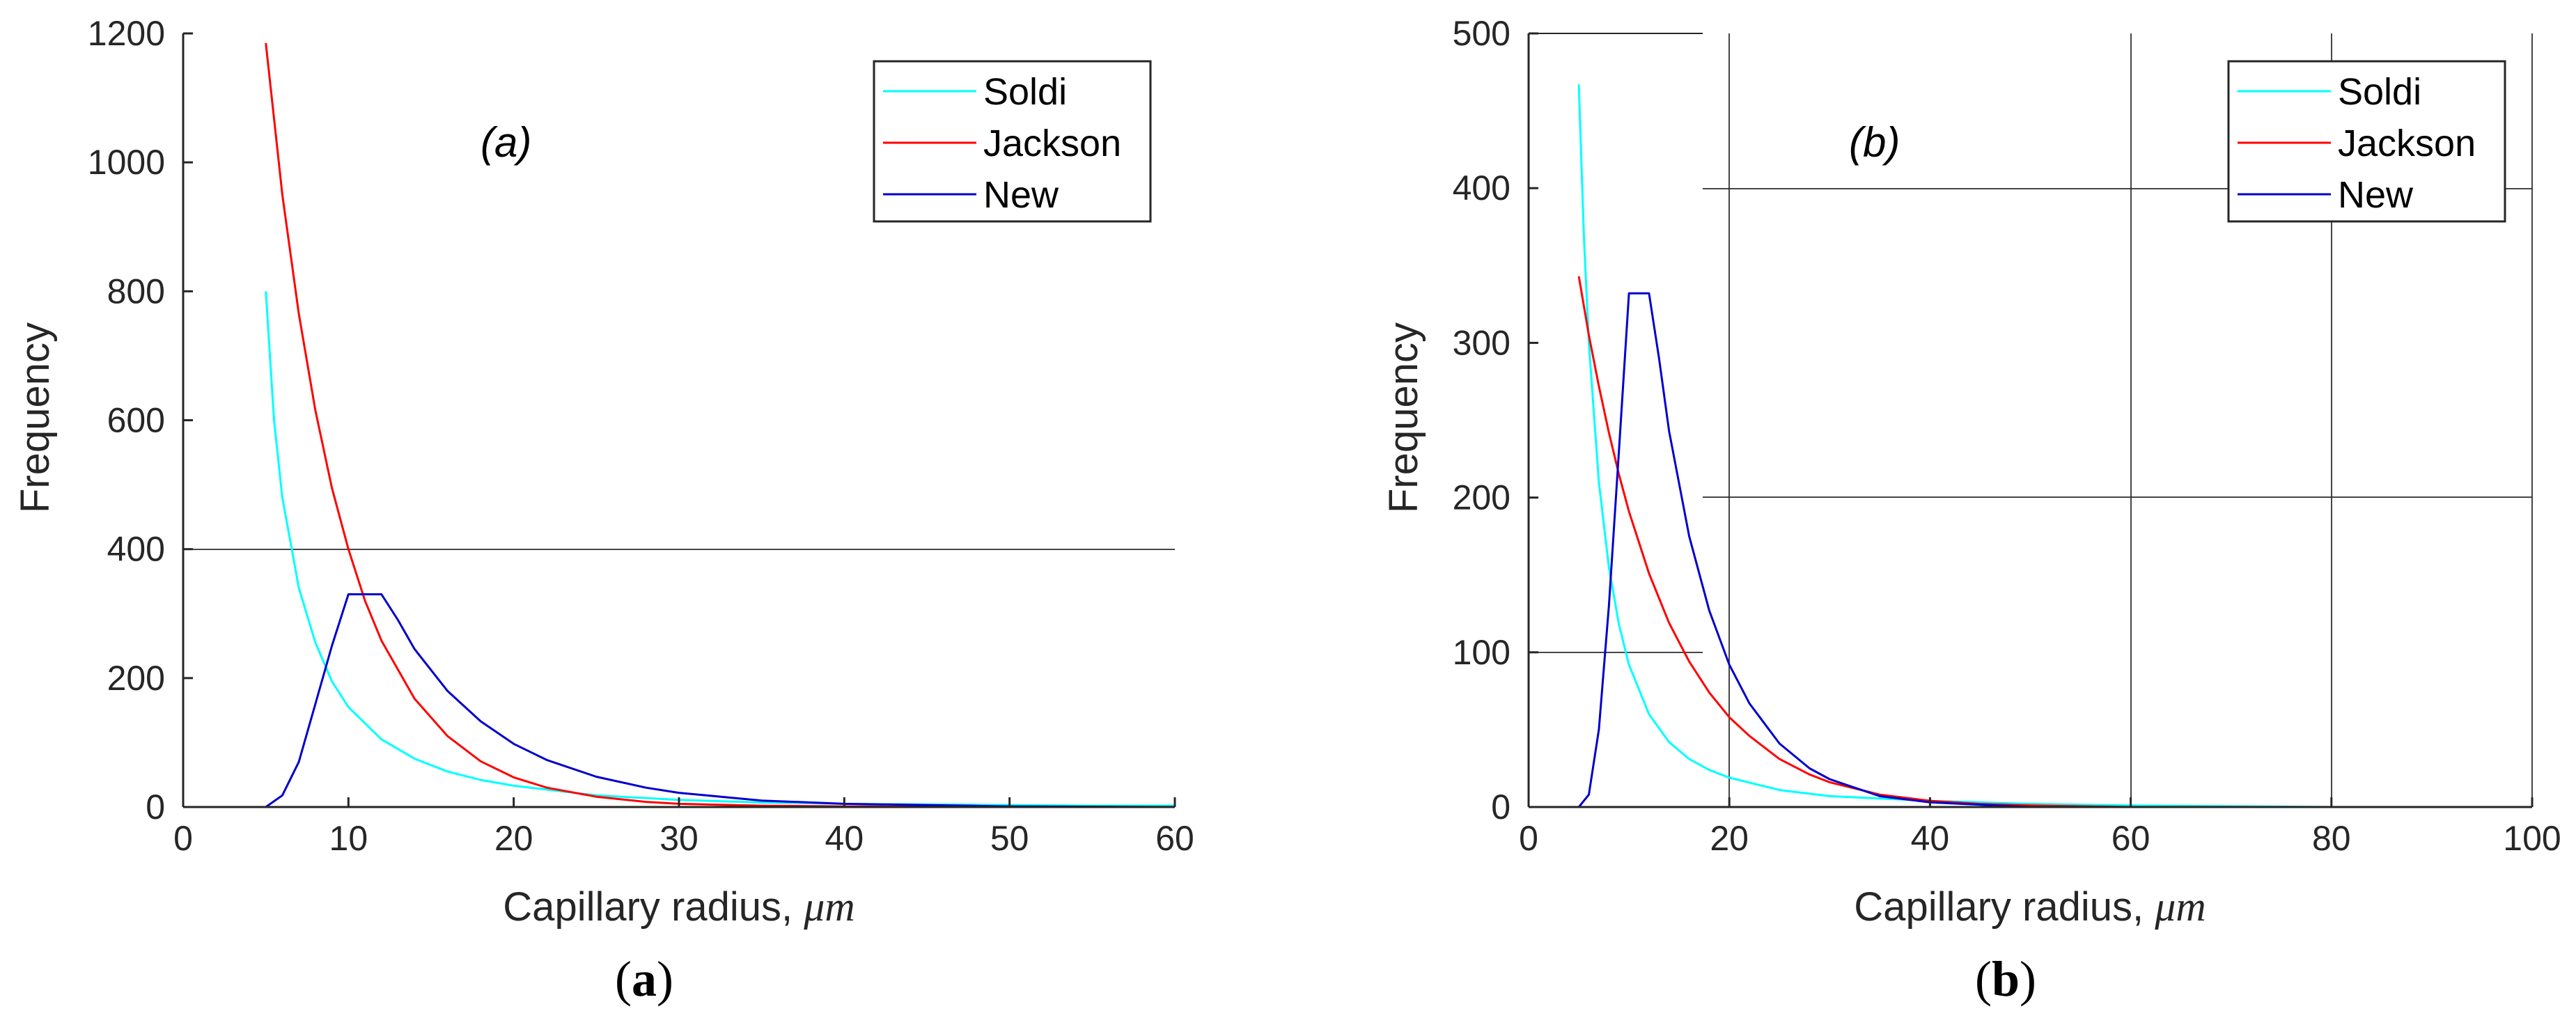 This screenshot has height=1018, width=2576. I want to click on y-ticks-a: 0 200 400 600 800 1000 1200, so click(141, 420).